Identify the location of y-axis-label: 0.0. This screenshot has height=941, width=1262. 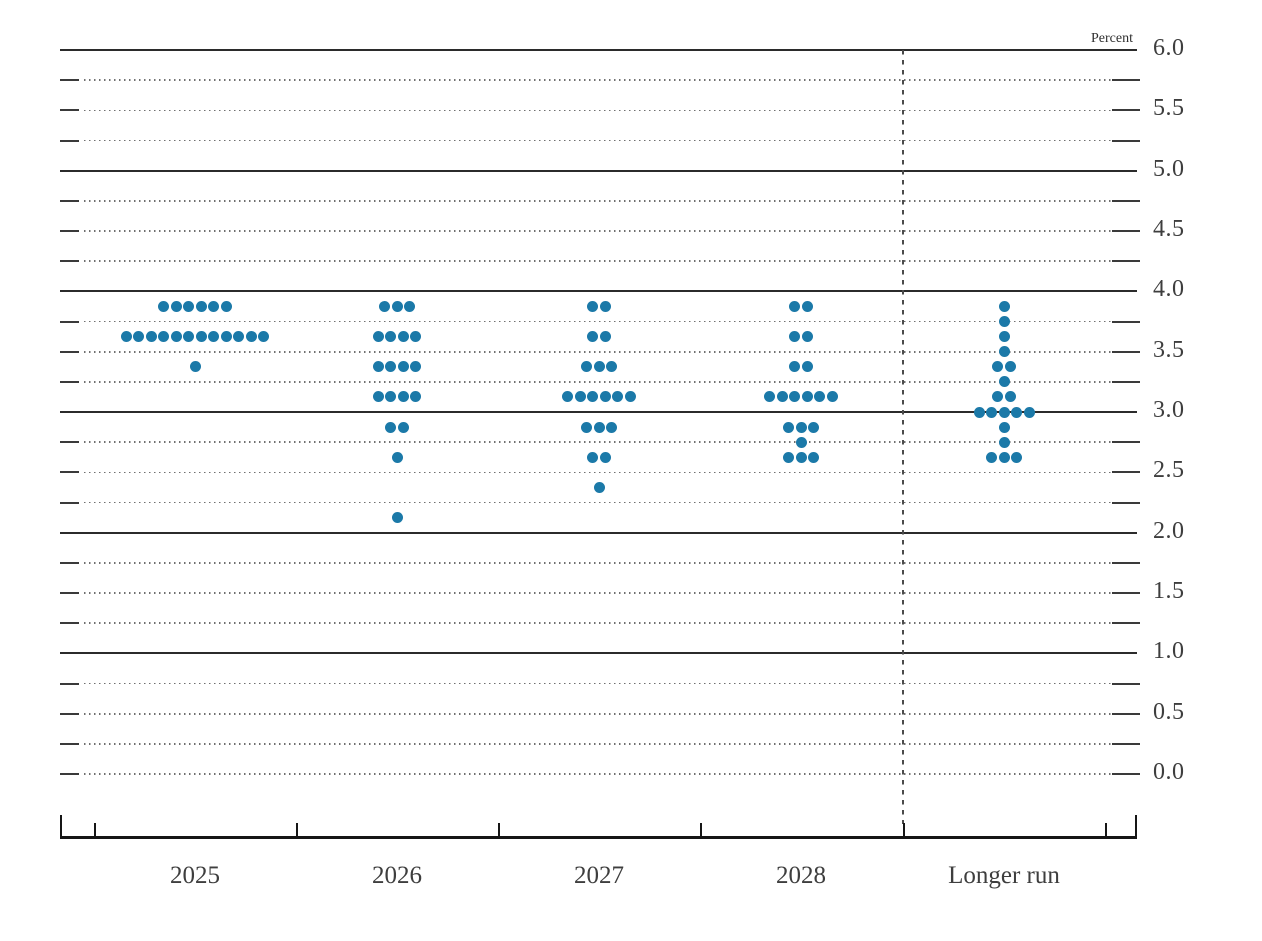
(1169, 772).